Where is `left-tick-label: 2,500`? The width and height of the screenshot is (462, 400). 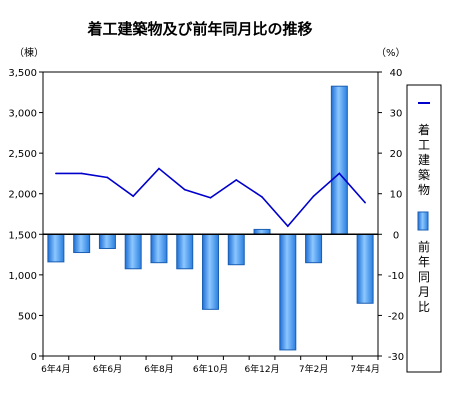
left-tick-label: 2,500 is located at coordinates (22, 154).